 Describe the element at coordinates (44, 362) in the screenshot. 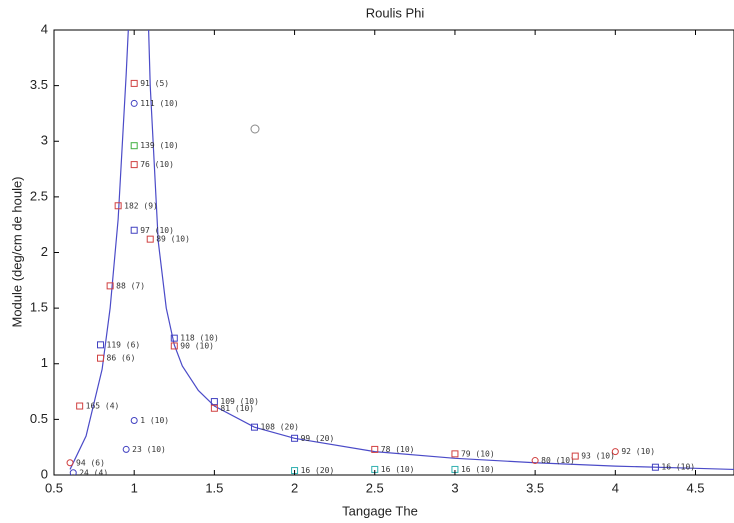

I see `y-tick-label: 1` at that location.